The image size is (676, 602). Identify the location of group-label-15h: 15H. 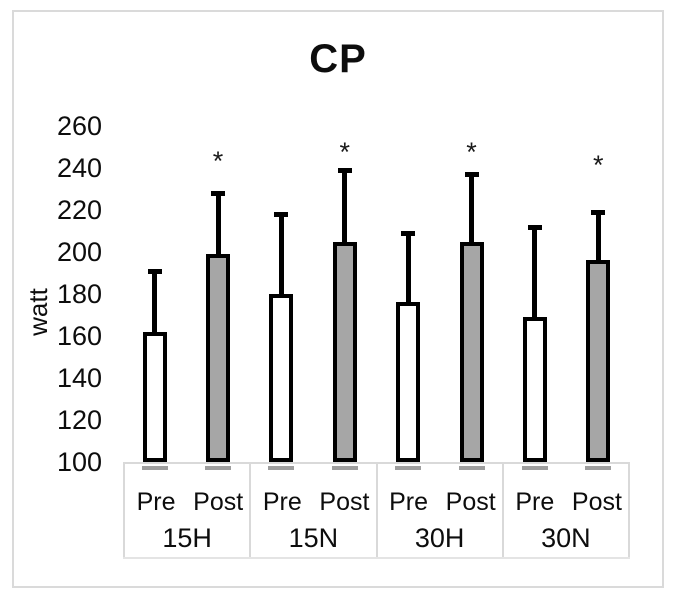
(187, 538).